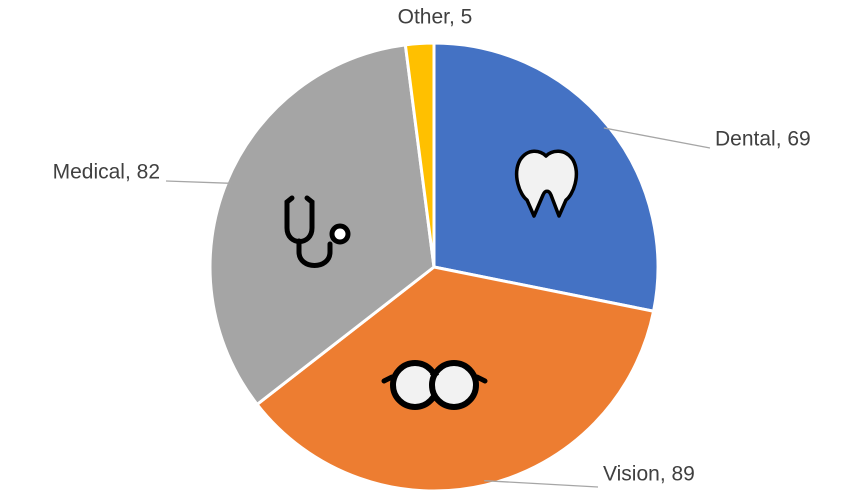  What do you see at coordinates (649, 474) in the screenshot?
I see `data-label: Vision, 89` at bounding box center [649, 474].